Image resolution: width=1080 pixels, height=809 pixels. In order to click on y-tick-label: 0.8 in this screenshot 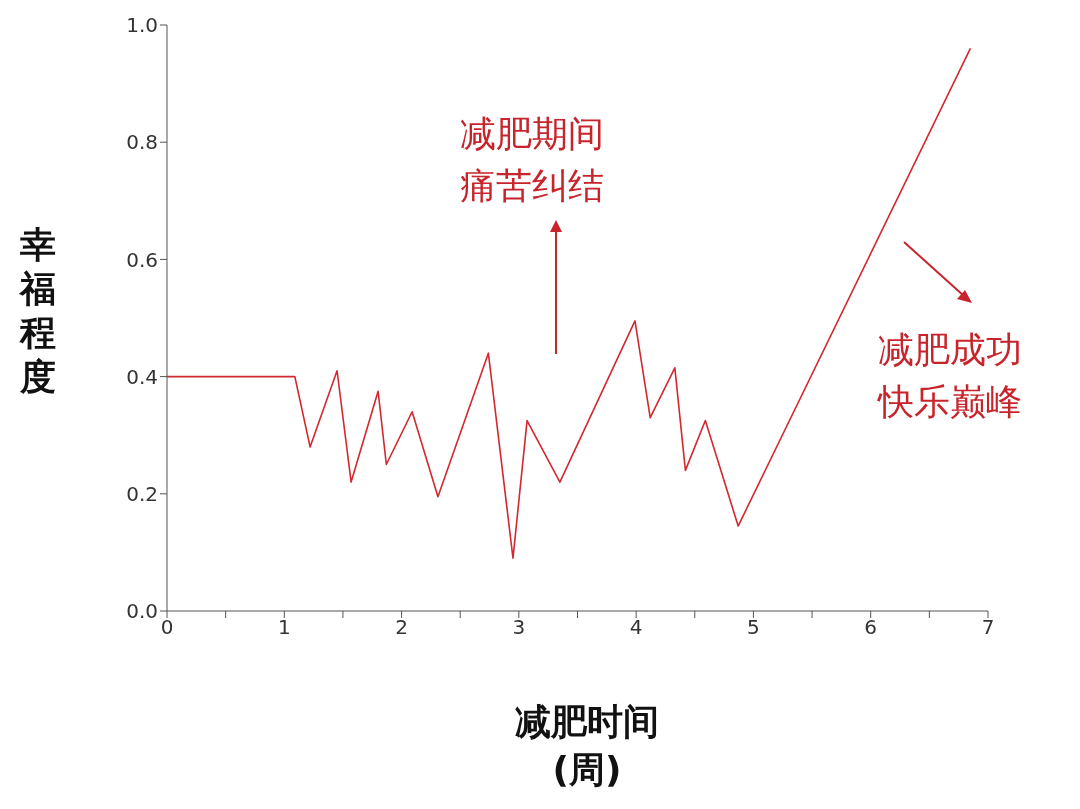, I will do `click(142, 142)`.